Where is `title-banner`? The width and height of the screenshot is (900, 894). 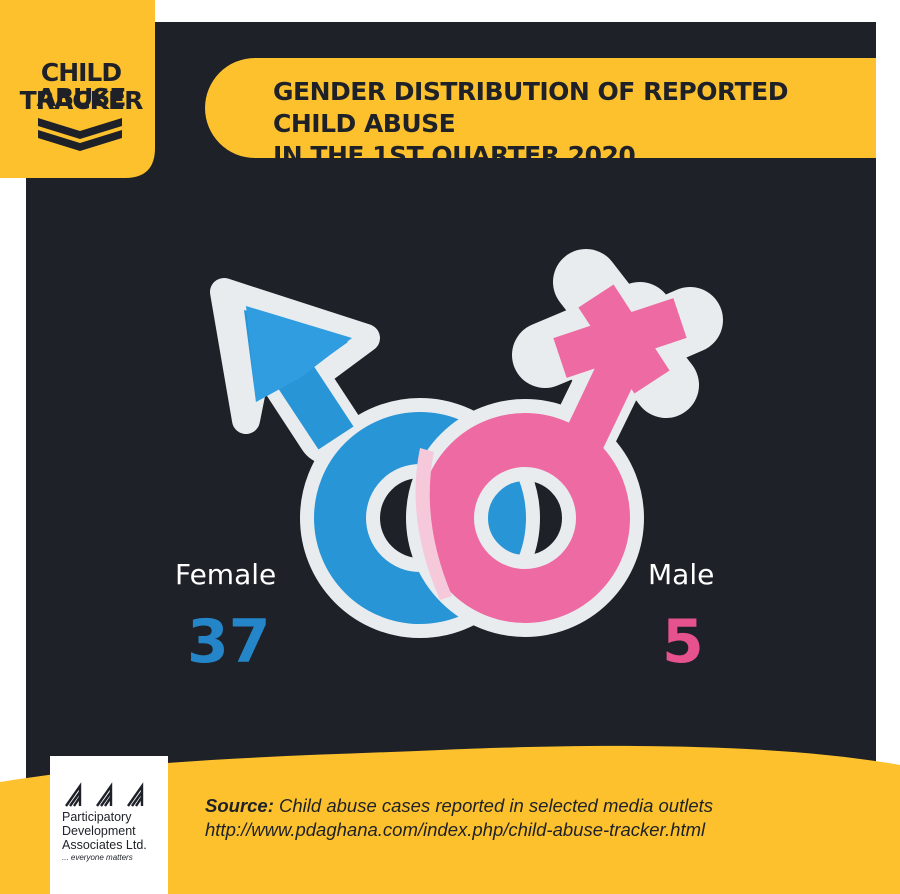
title-banner is located at coordinates (540, 108).